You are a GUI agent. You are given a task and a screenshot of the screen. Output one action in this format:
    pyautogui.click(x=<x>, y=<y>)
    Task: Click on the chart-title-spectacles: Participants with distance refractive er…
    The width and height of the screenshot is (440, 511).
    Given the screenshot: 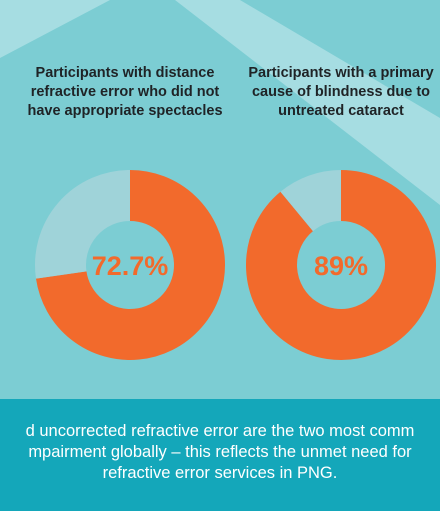 What is the action you would take?
    pyautogui.click(x=125, y=92)
    